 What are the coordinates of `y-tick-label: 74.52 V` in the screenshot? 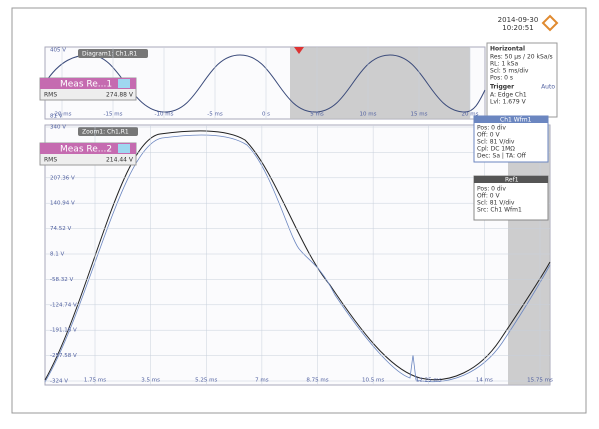 It's located at (60, 229).